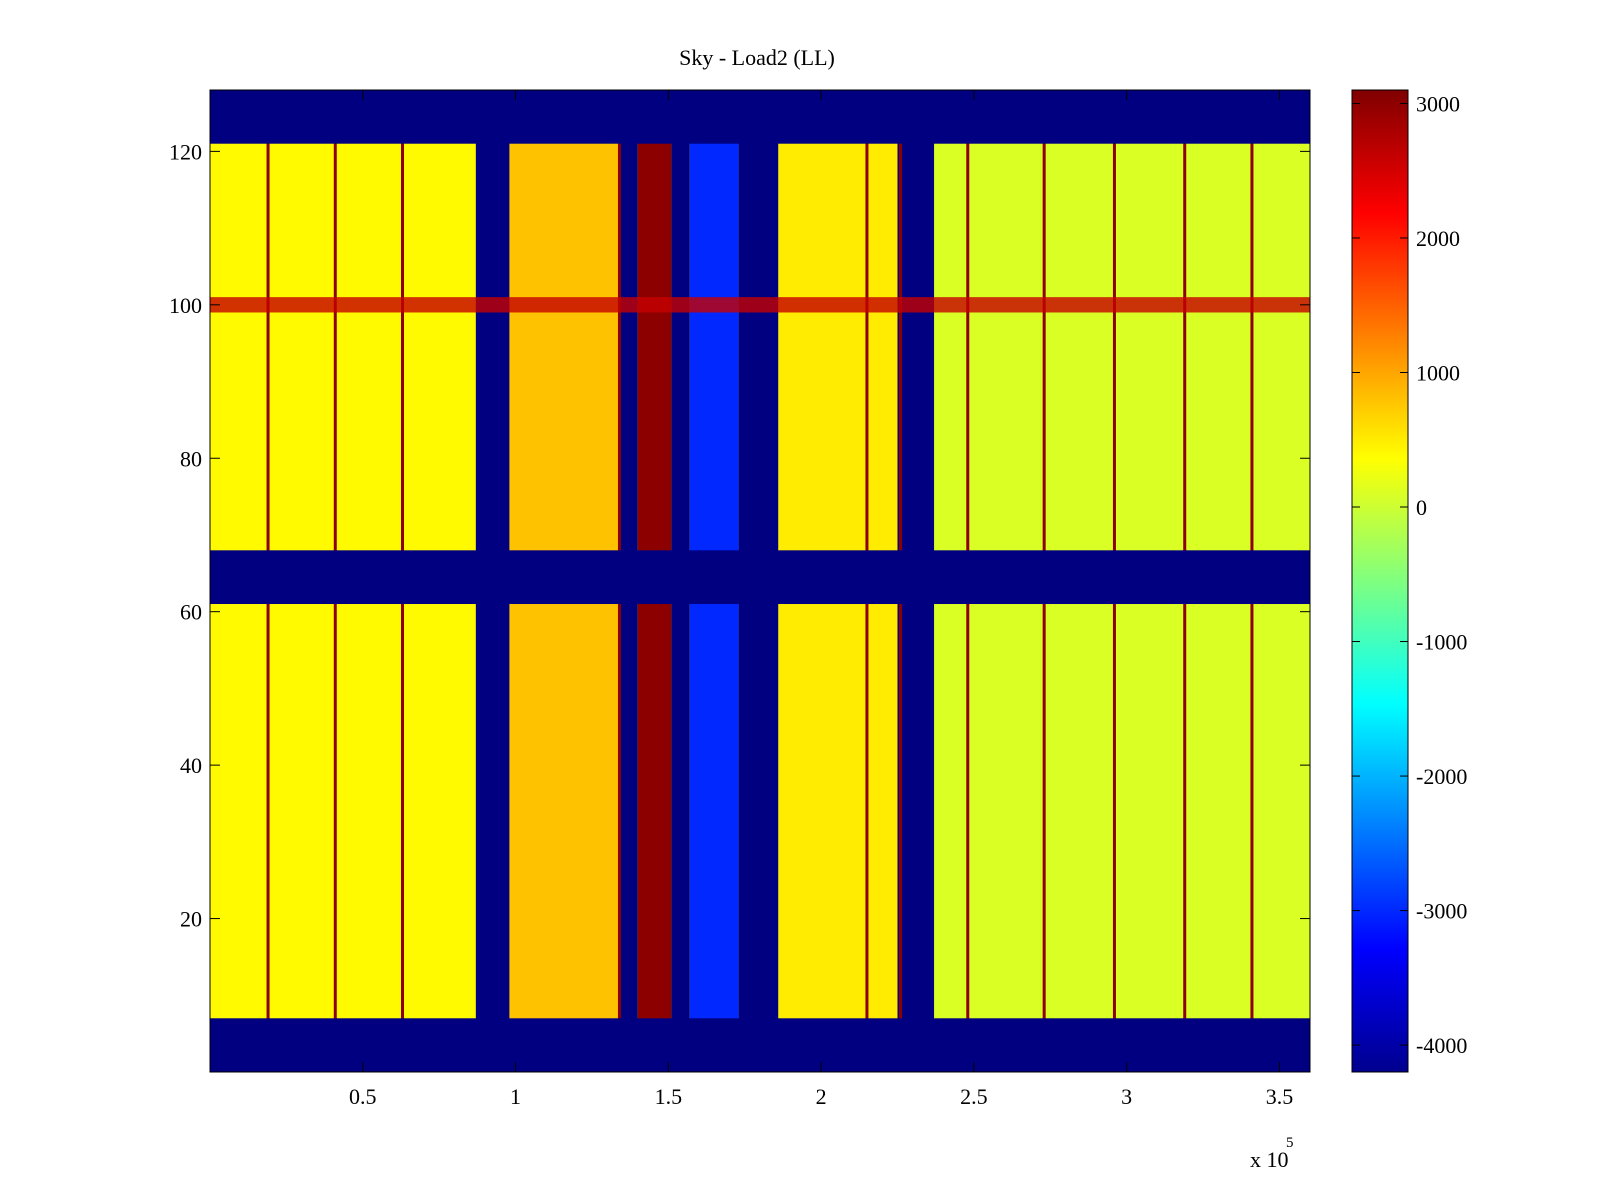 This screenshot has width=1600, height=1200. What do you see at coordinates (669, 1096) in the screenshot?
I see `x-tick-label: 1.5` at bounding box center [669, 1096].